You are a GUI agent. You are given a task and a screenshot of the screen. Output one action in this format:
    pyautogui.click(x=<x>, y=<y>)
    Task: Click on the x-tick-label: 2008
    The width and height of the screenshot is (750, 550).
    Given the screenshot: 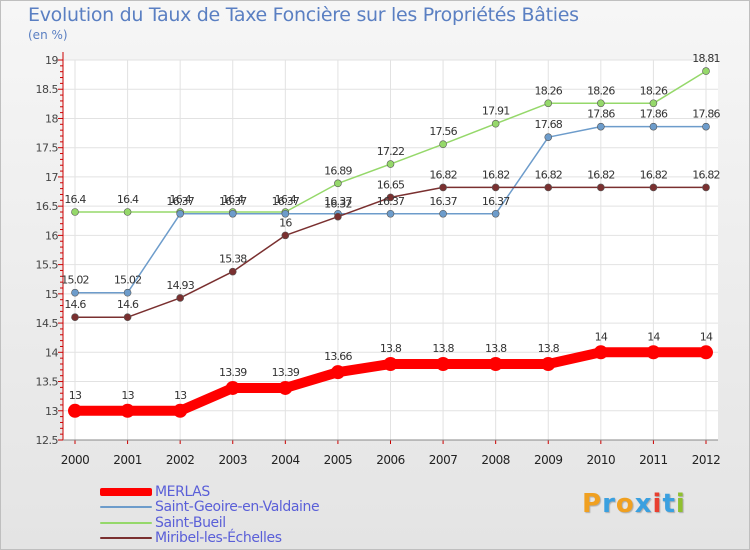 What is the action you would take?
    pyautogui.click(x=495, y=460)
    